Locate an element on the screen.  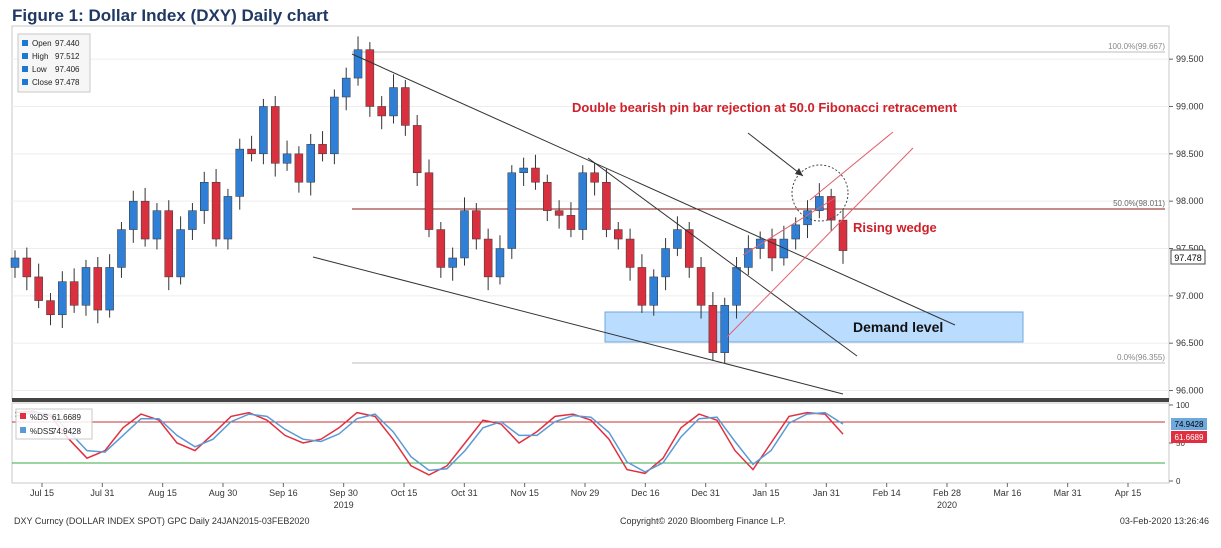
legend-open-label: Open is located at coordinates (42, 43).